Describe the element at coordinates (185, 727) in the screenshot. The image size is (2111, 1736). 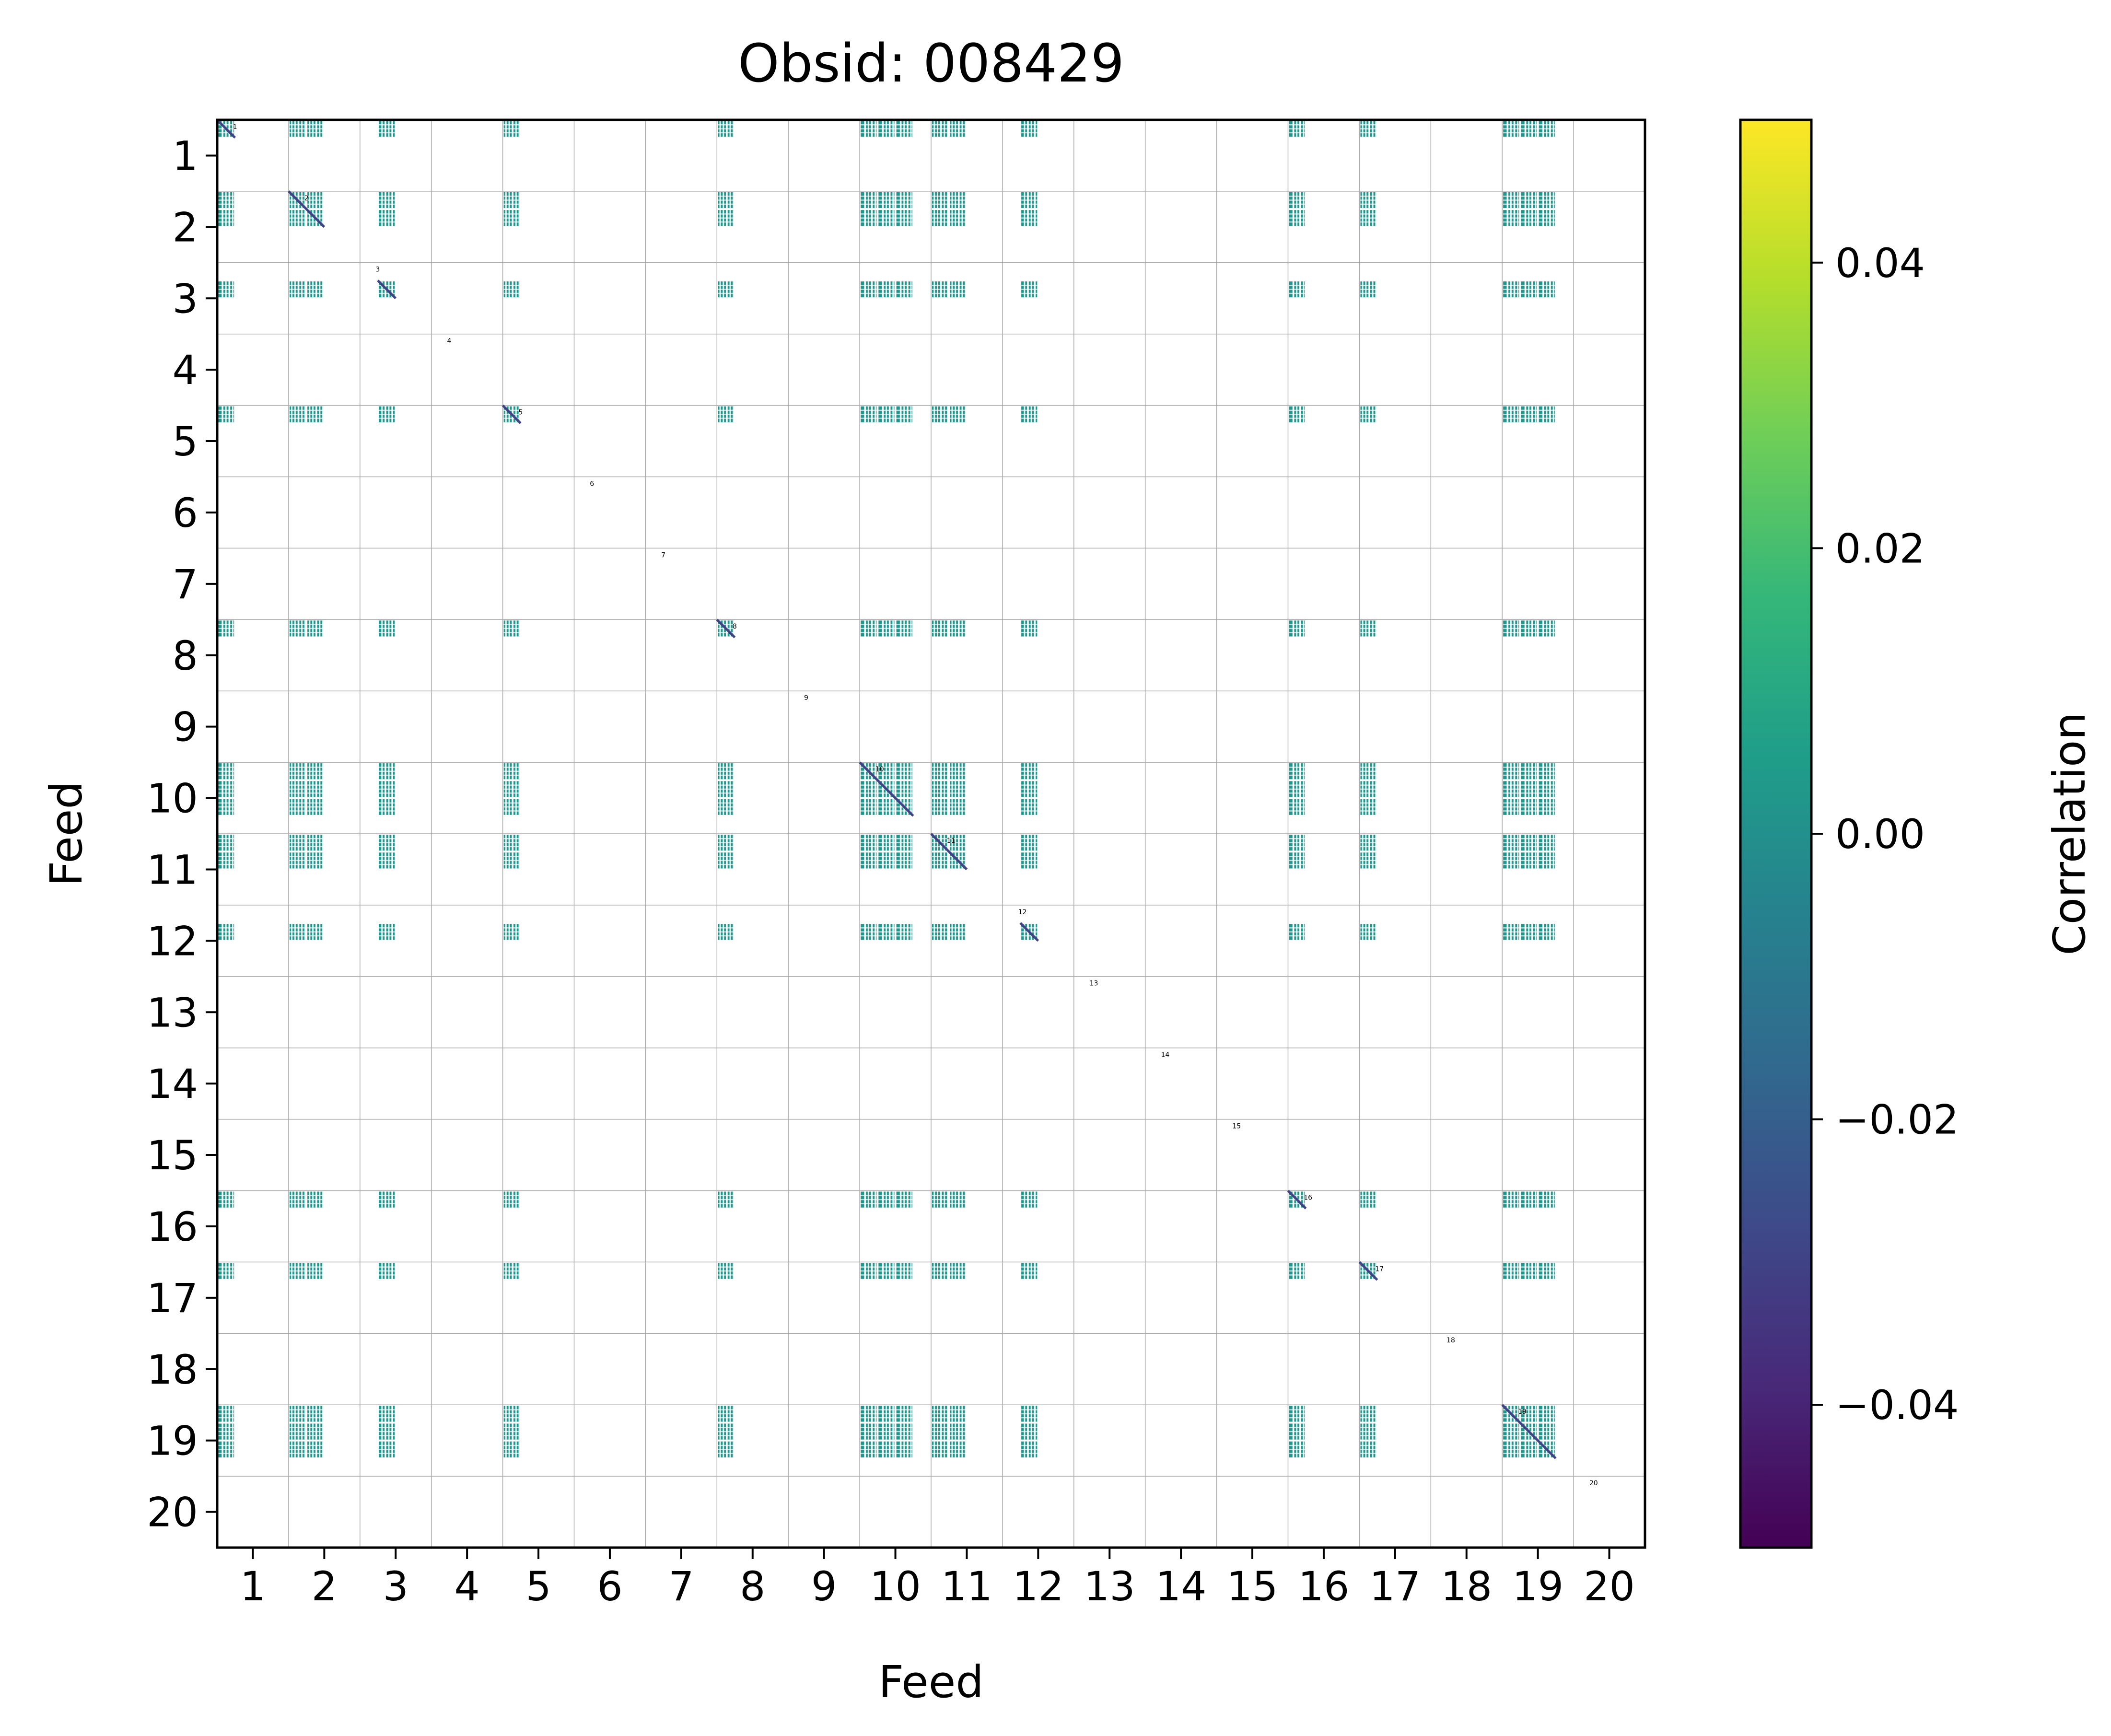
I see `y-tick-label: 9` at that location.